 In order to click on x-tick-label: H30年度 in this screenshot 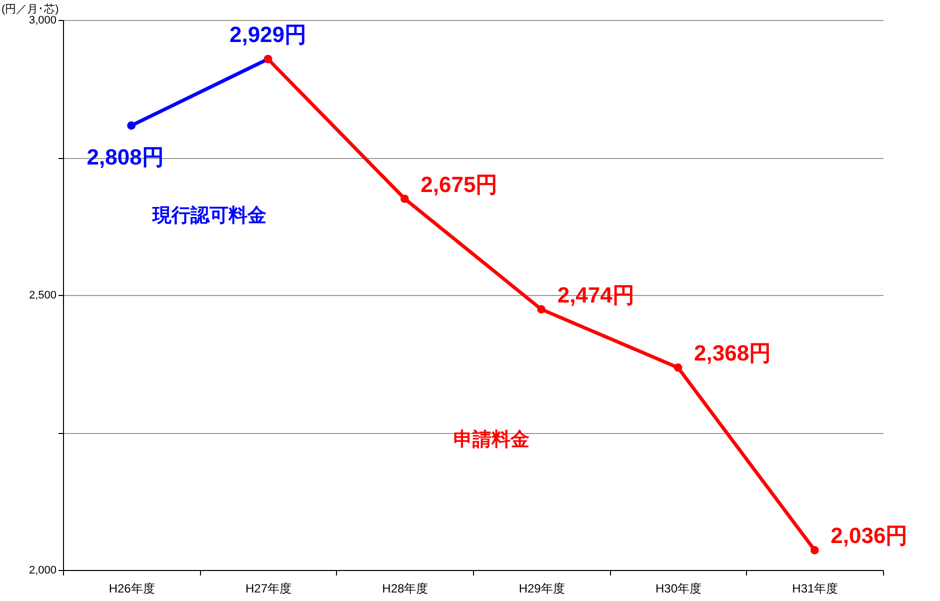, I will do `click(678, 589)`.